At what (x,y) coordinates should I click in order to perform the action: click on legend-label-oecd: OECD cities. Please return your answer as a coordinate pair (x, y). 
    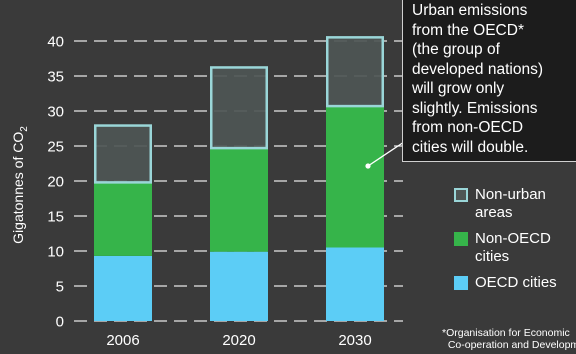
    Looking at the image, I should click on (516, 282).